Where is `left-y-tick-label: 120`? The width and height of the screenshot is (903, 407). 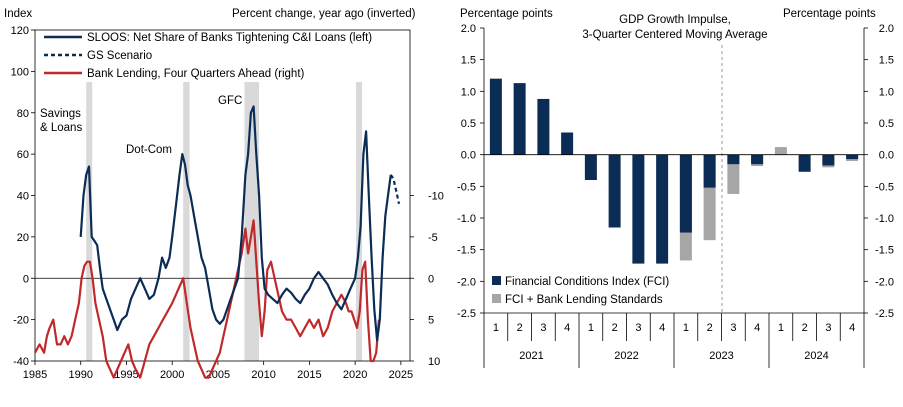
left-y-tick-label: 120 is located at coordinates (20, 31).